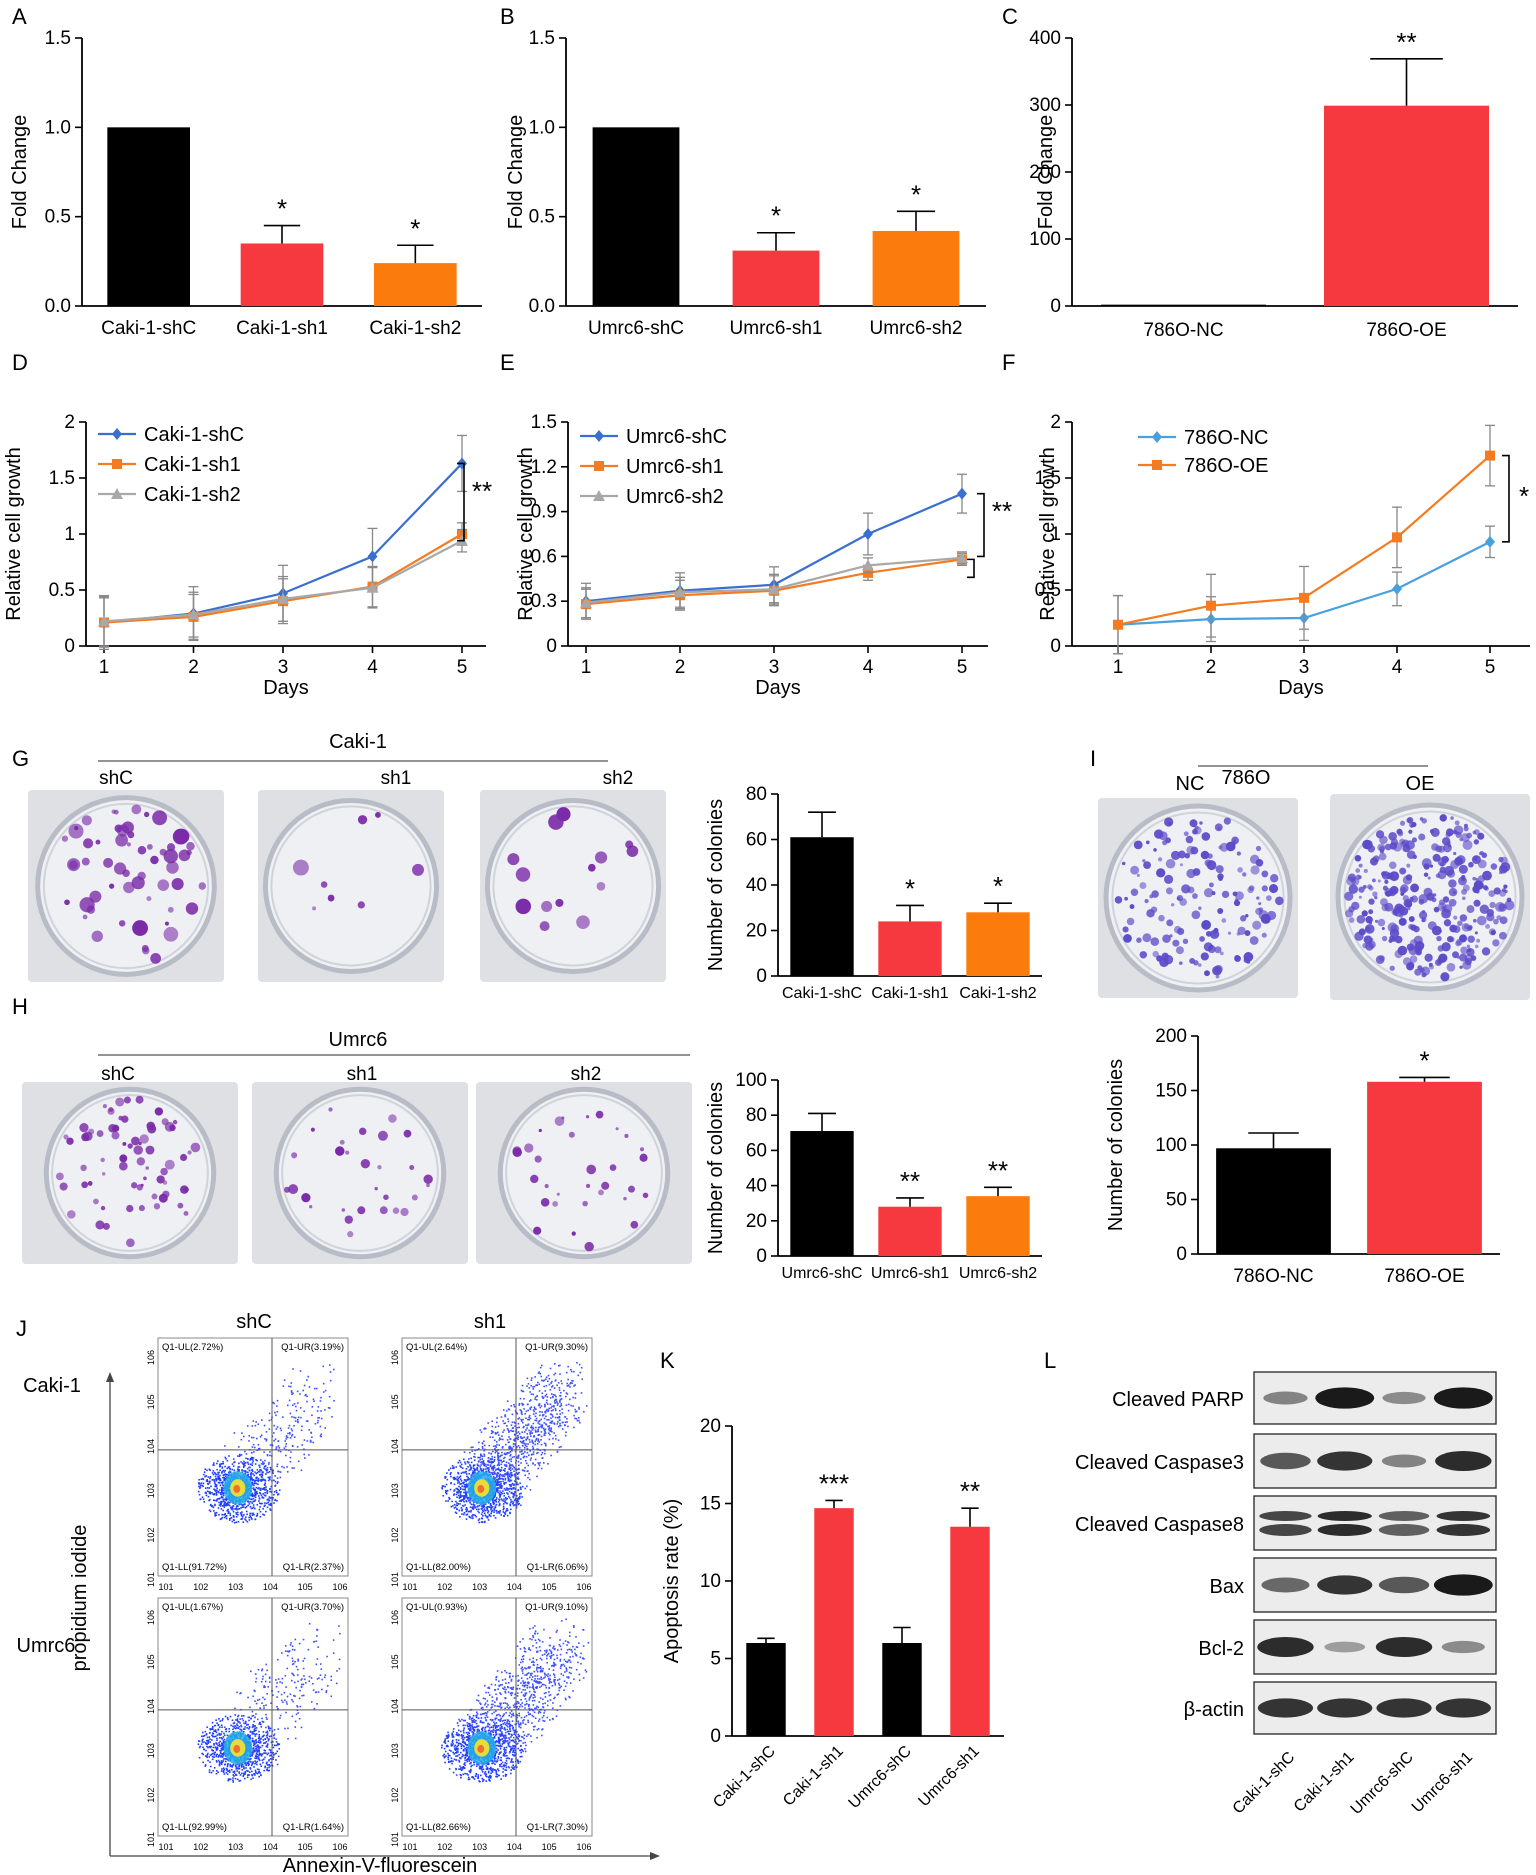  Describe the element at coordinates (1055, 422) in the screenshot. I see `y-tick-label: 2` at that location.